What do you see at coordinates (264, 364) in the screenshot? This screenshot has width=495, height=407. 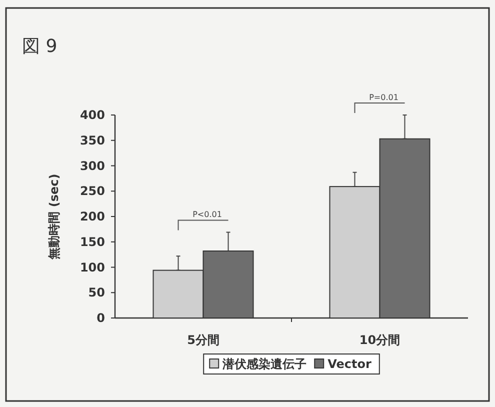 I see `legend-label: 潜伏感染遺伝子` at bounding box center [264, 364].